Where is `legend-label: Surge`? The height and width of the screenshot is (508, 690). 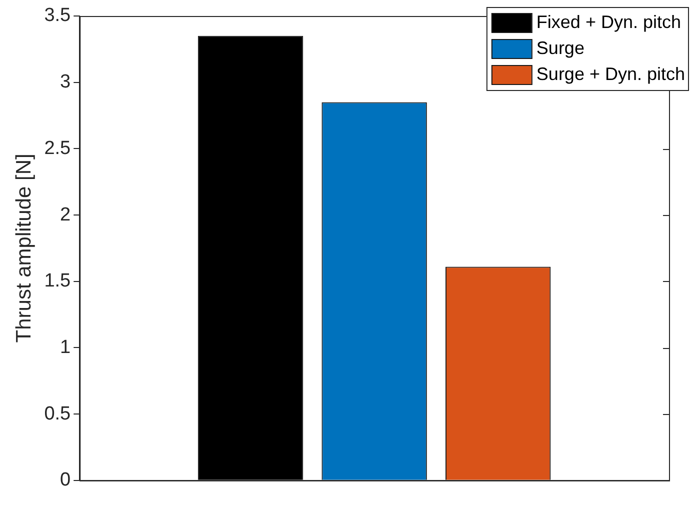 legend-label: Surge is located at coordinates (560, 48).